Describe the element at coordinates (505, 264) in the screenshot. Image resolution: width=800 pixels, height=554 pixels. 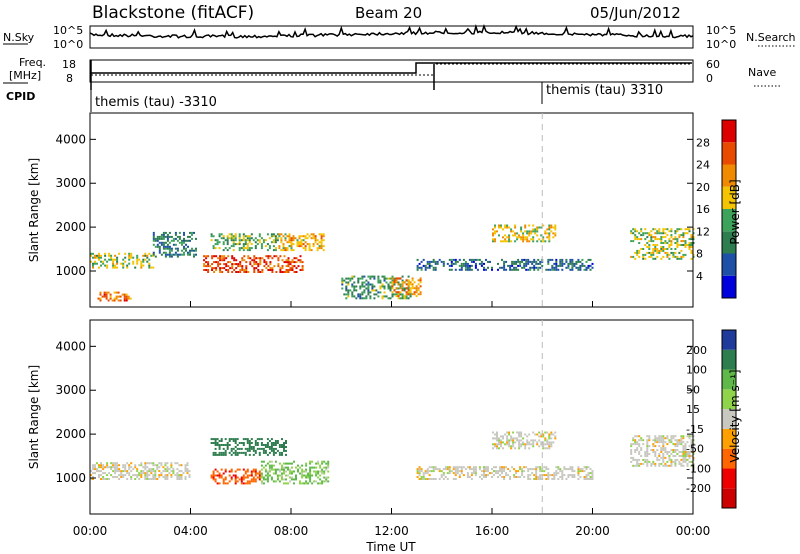
I see `power-region` at that location.